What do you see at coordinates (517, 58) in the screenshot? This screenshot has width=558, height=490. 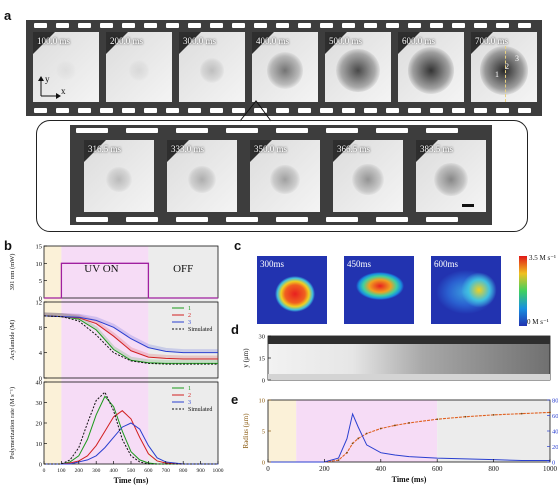 I see `position-label: 3` at bounding box center [517, 58].